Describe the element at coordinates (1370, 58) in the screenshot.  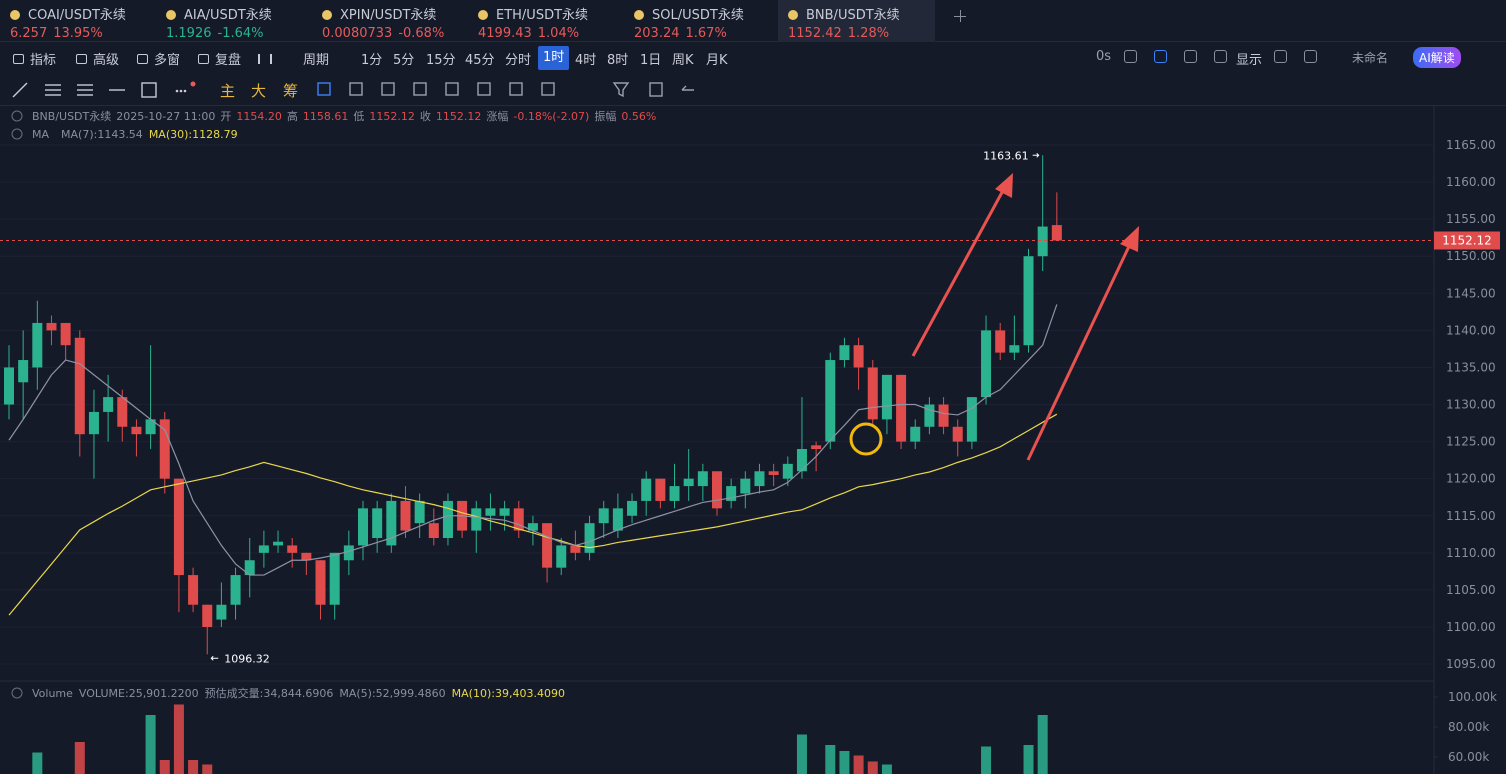
I see `layout-name: 未命名` at that location.